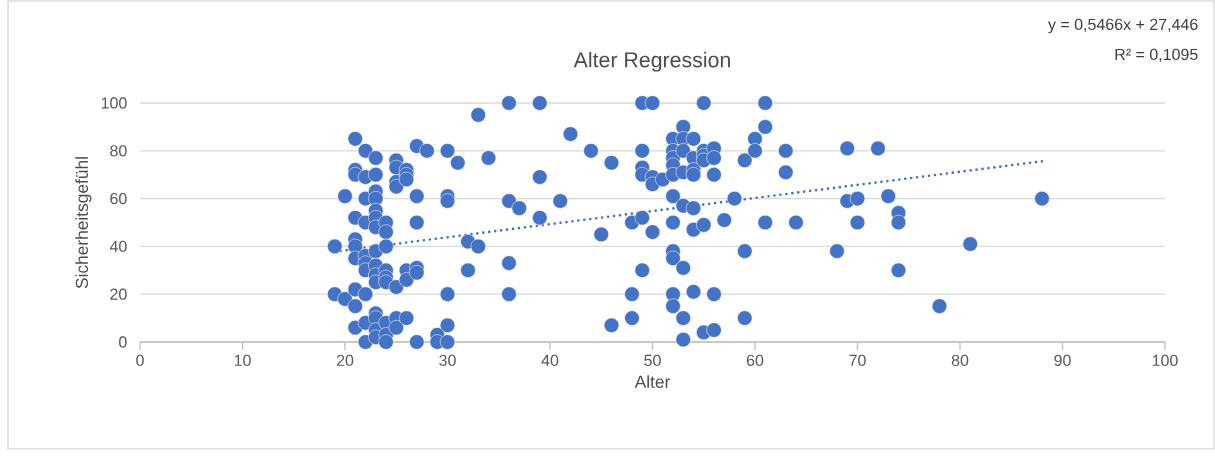 The width and height of the screenshot is (1215, 457). I want to click on y-tick-label: 40, so click(118, 246).